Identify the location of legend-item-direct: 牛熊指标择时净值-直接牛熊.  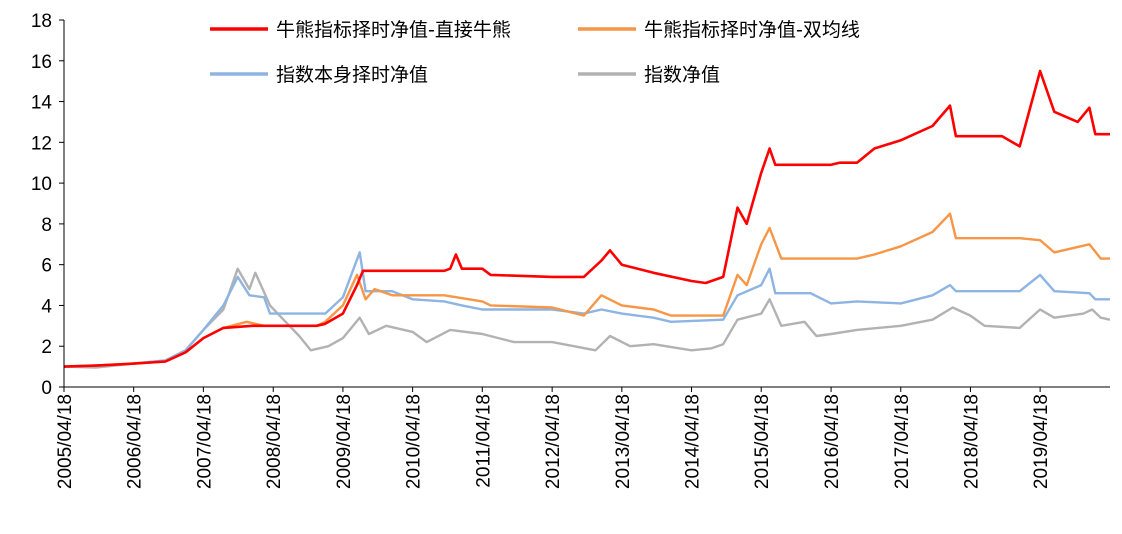
(360, 30).